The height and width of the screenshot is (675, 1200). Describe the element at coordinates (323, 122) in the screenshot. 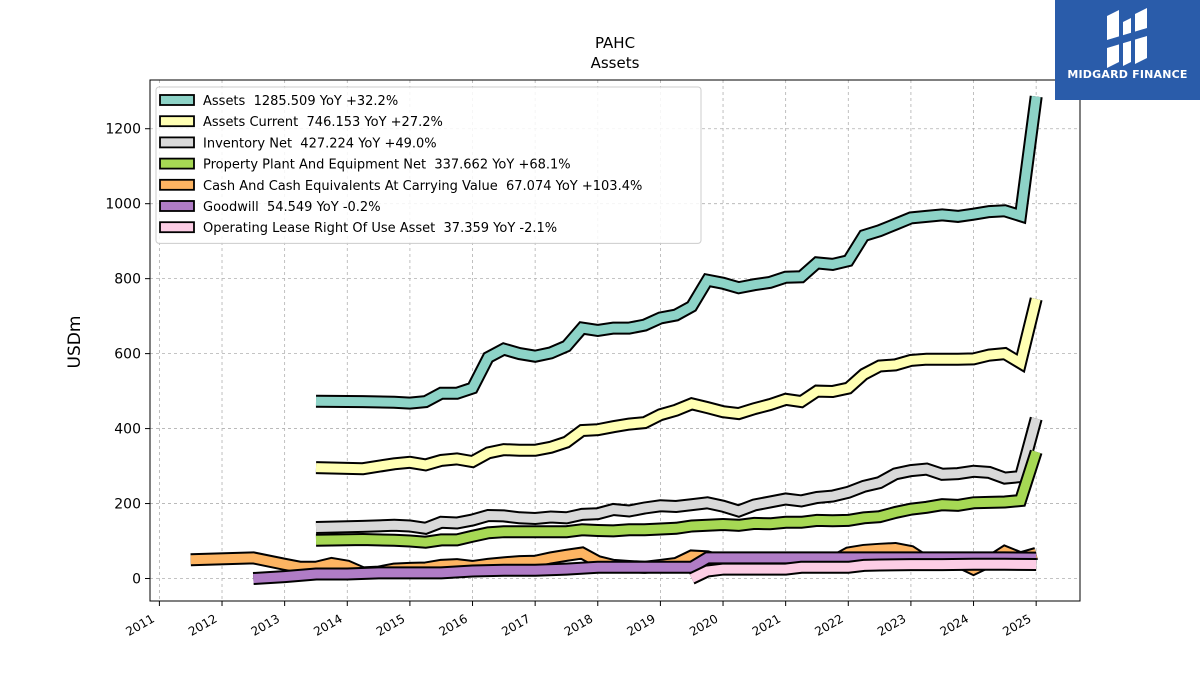

I see `legend-entry: Assets Current 746.153 YoY +27.2%` at that location.